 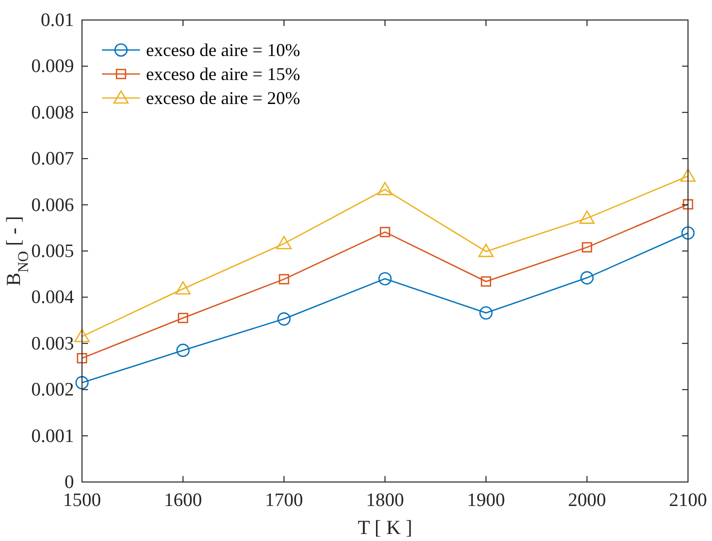 What do you see at coordinates (52, 205) in the screenshot?
I see `y-tick-label: 0.006` at bounding box center [52, 205].